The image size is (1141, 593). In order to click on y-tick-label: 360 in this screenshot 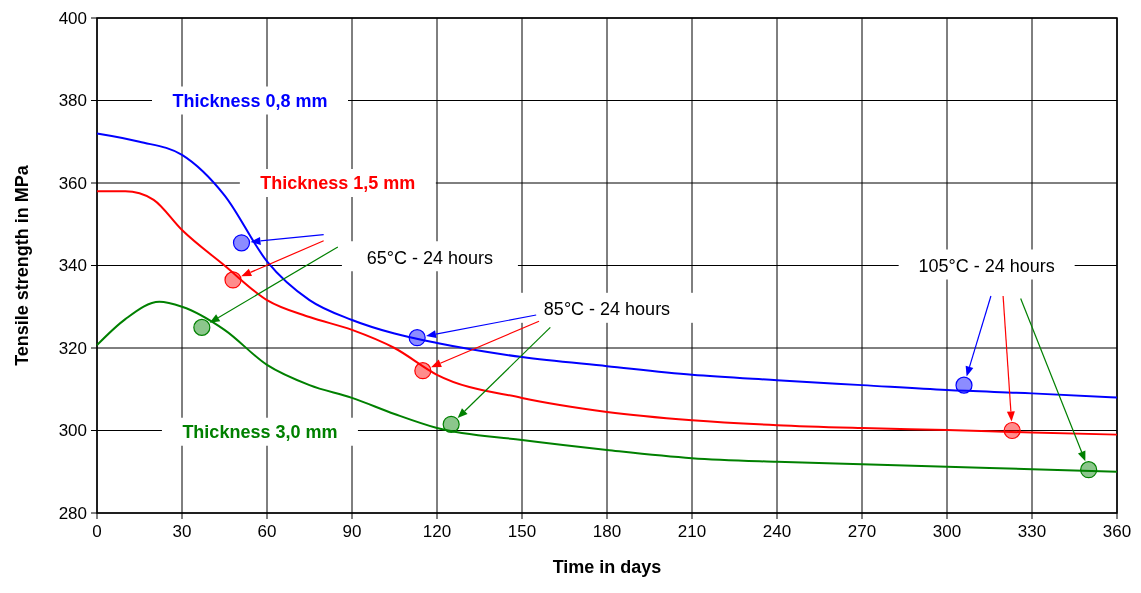, I will do `click(72, 183)`.